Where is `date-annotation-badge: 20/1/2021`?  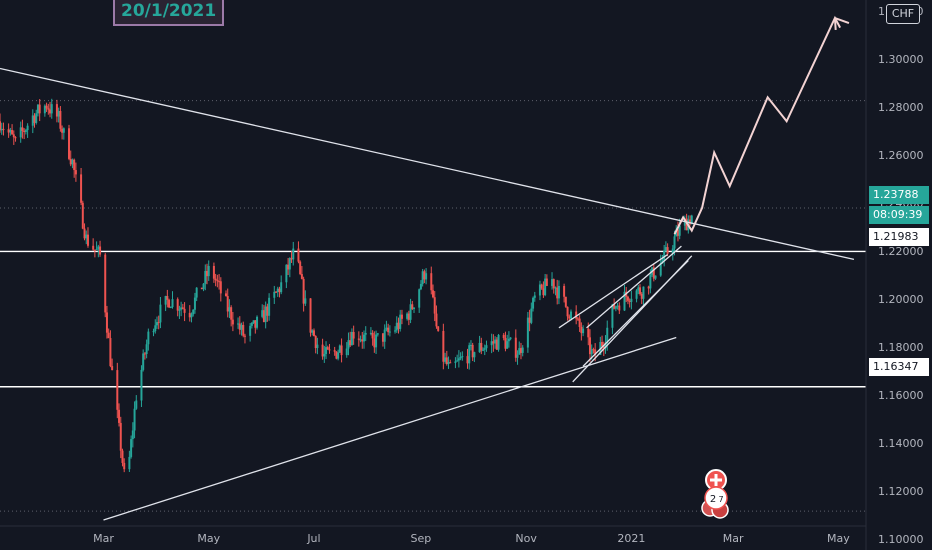
date-annotation-badge: 20/1/2021 is located at coordinates (169, 13).